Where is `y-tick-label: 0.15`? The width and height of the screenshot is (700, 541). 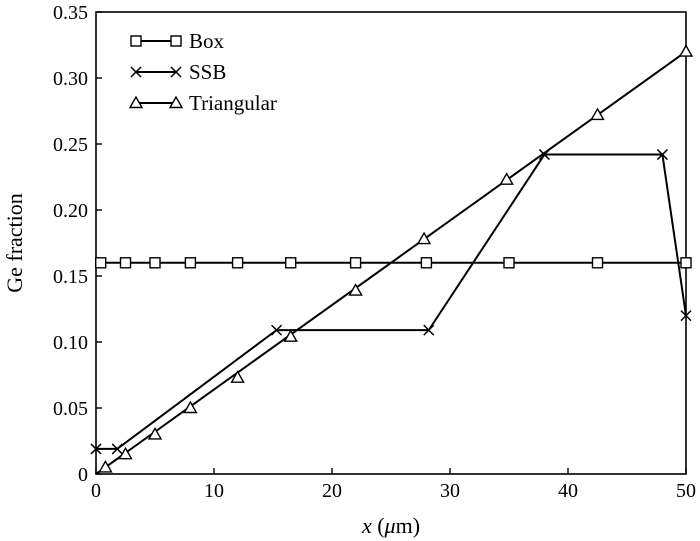
y-tick-label: 0.15 is located at coordinates (70, 277).